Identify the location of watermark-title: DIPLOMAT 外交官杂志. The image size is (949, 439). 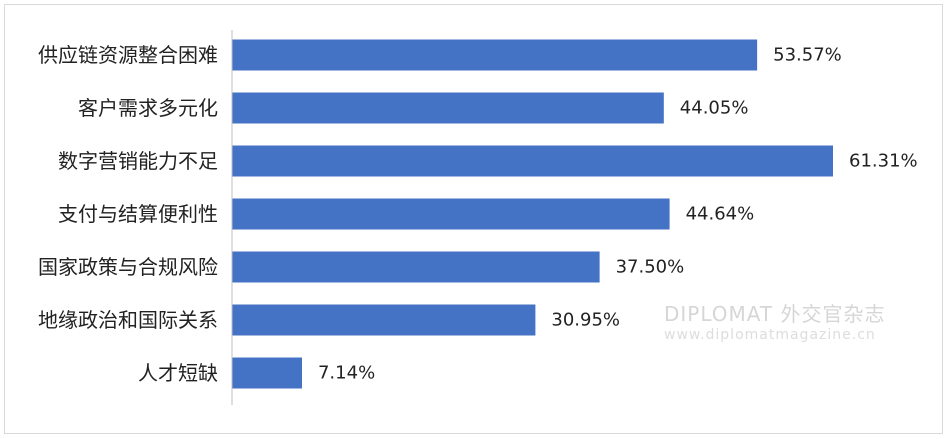
(775, 314).